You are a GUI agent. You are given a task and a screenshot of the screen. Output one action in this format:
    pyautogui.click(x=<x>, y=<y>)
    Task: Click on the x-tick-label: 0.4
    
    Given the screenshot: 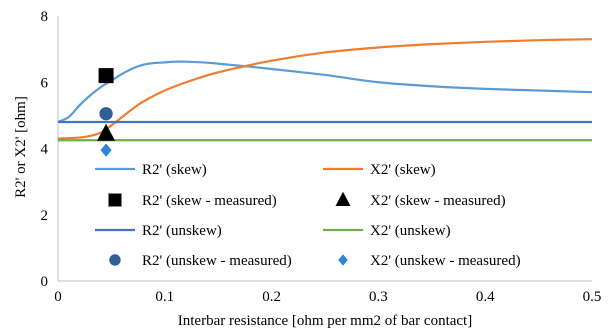 What is the action you would take?
    pyautogui.click(x=485, y=297)
    